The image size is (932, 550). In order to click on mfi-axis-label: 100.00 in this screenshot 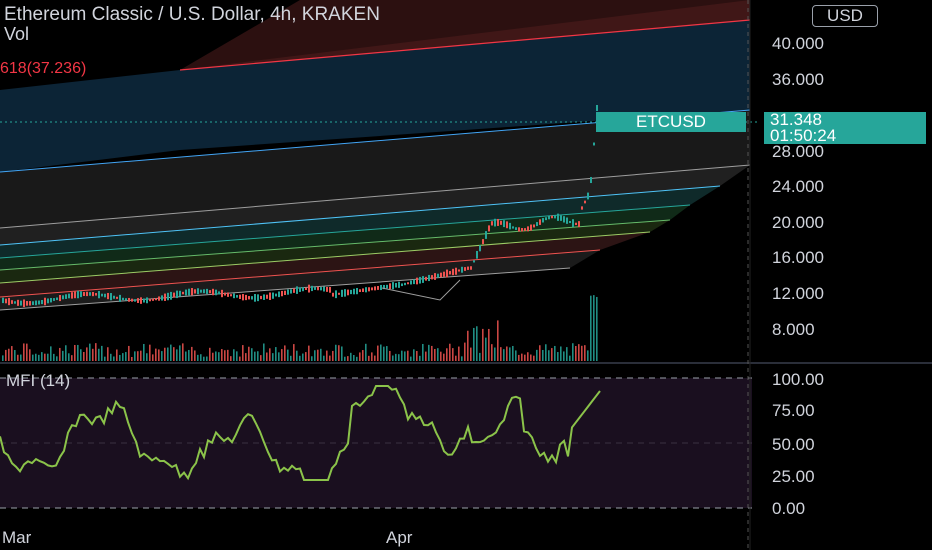, I will do `click(798, 379)`.